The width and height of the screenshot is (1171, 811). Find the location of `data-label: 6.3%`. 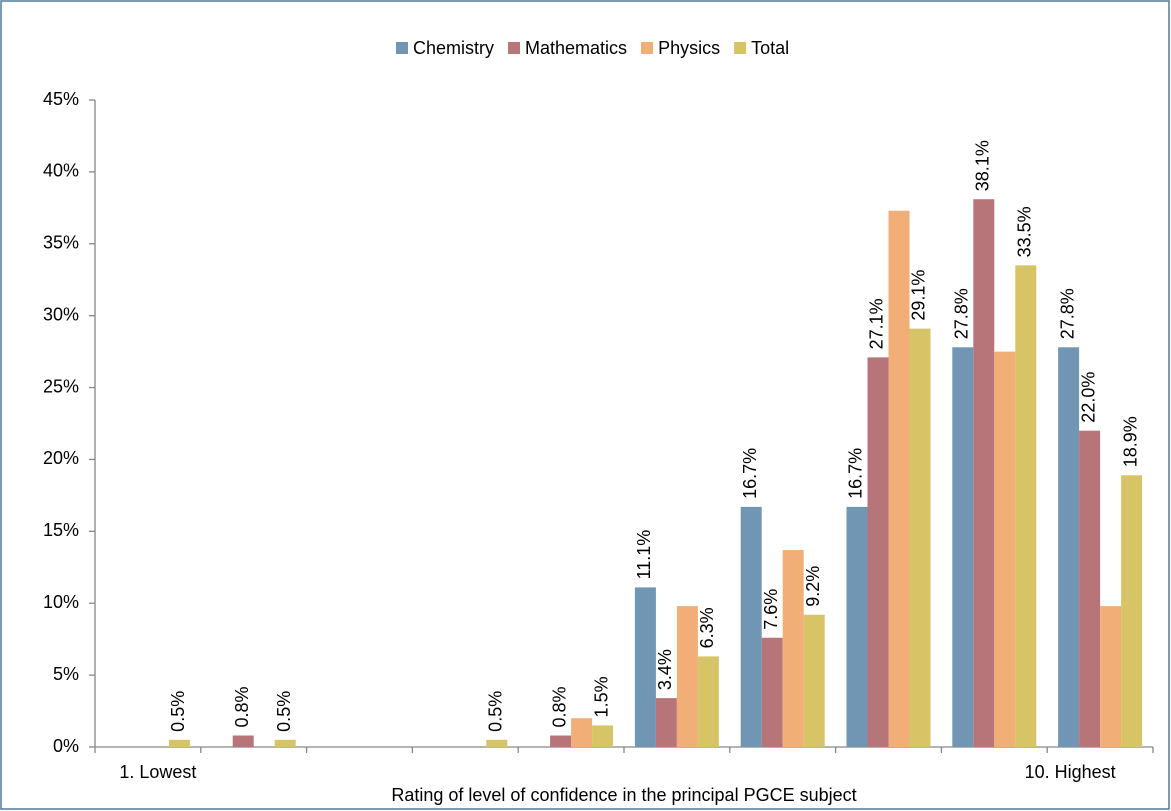

data-label: 6.3% is located at coordinates (707, 627).